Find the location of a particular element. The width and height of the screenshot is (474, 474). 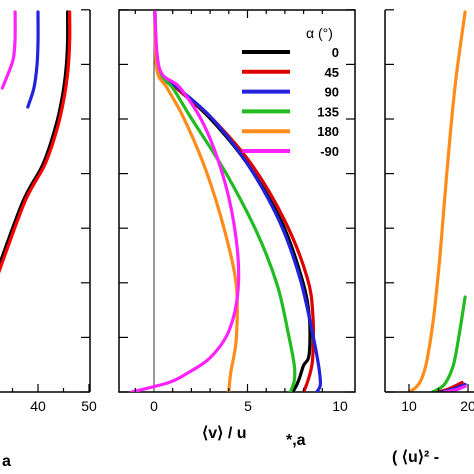

legend-title: α (°) is located at coordinates (319, 33).